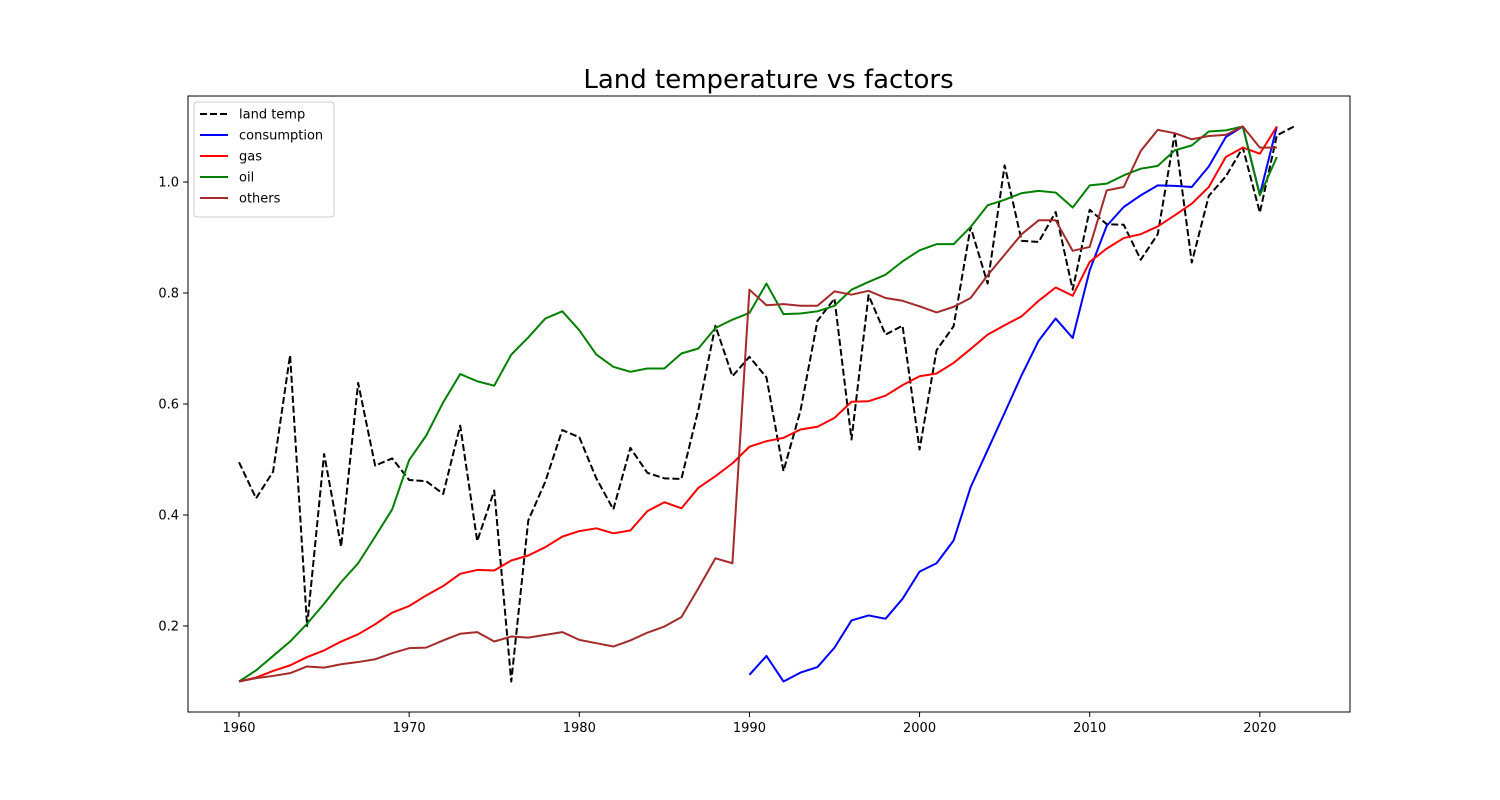  What do you see at coordinates (749, 728) in the screenshot?
I see `x-tick-label: 1990` at bounding box center [749, 728].